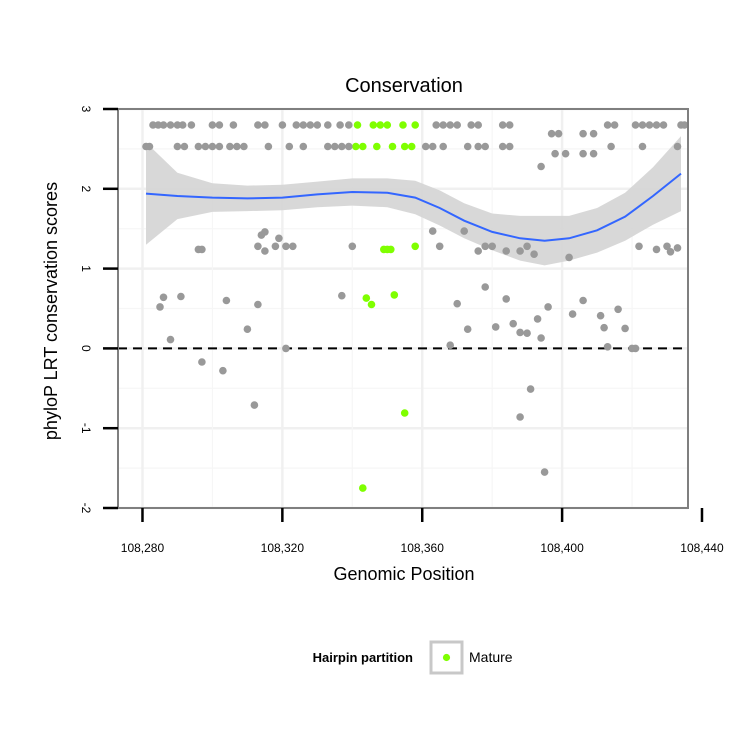 Image resolution: width=750 pixels, height=750 pixels. What do you see at coordinates (562, 548) in the screenshot?
I see `x-tick-label: 108,400` at bounding box center [562, 548].